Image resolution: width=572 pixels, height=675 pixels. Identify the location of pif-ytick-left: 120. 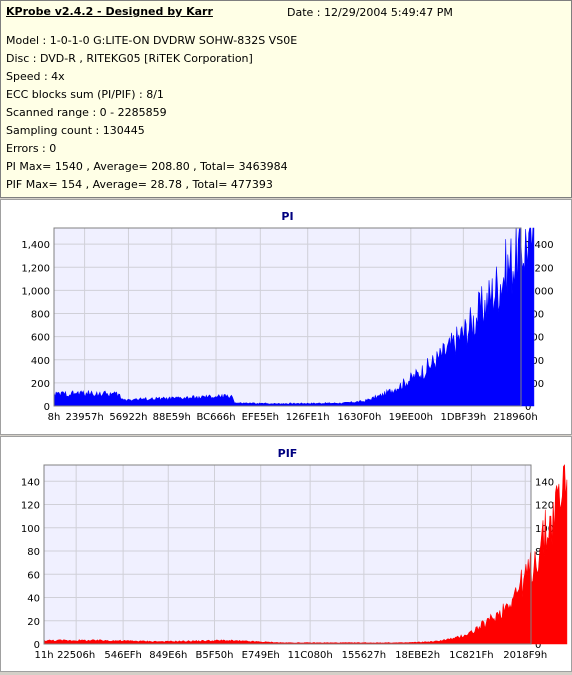
(30, 506).